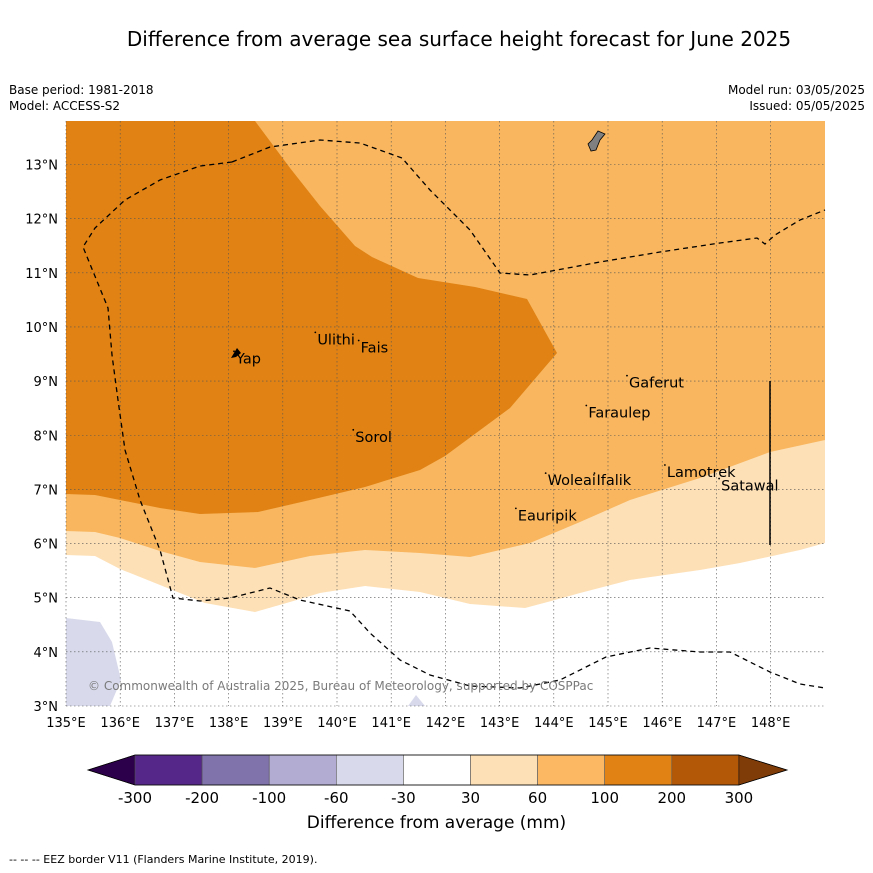  Describe the element at coordinates (608, 723) in the screenshot. I see `lon-tick-label: 145°E` at that location.